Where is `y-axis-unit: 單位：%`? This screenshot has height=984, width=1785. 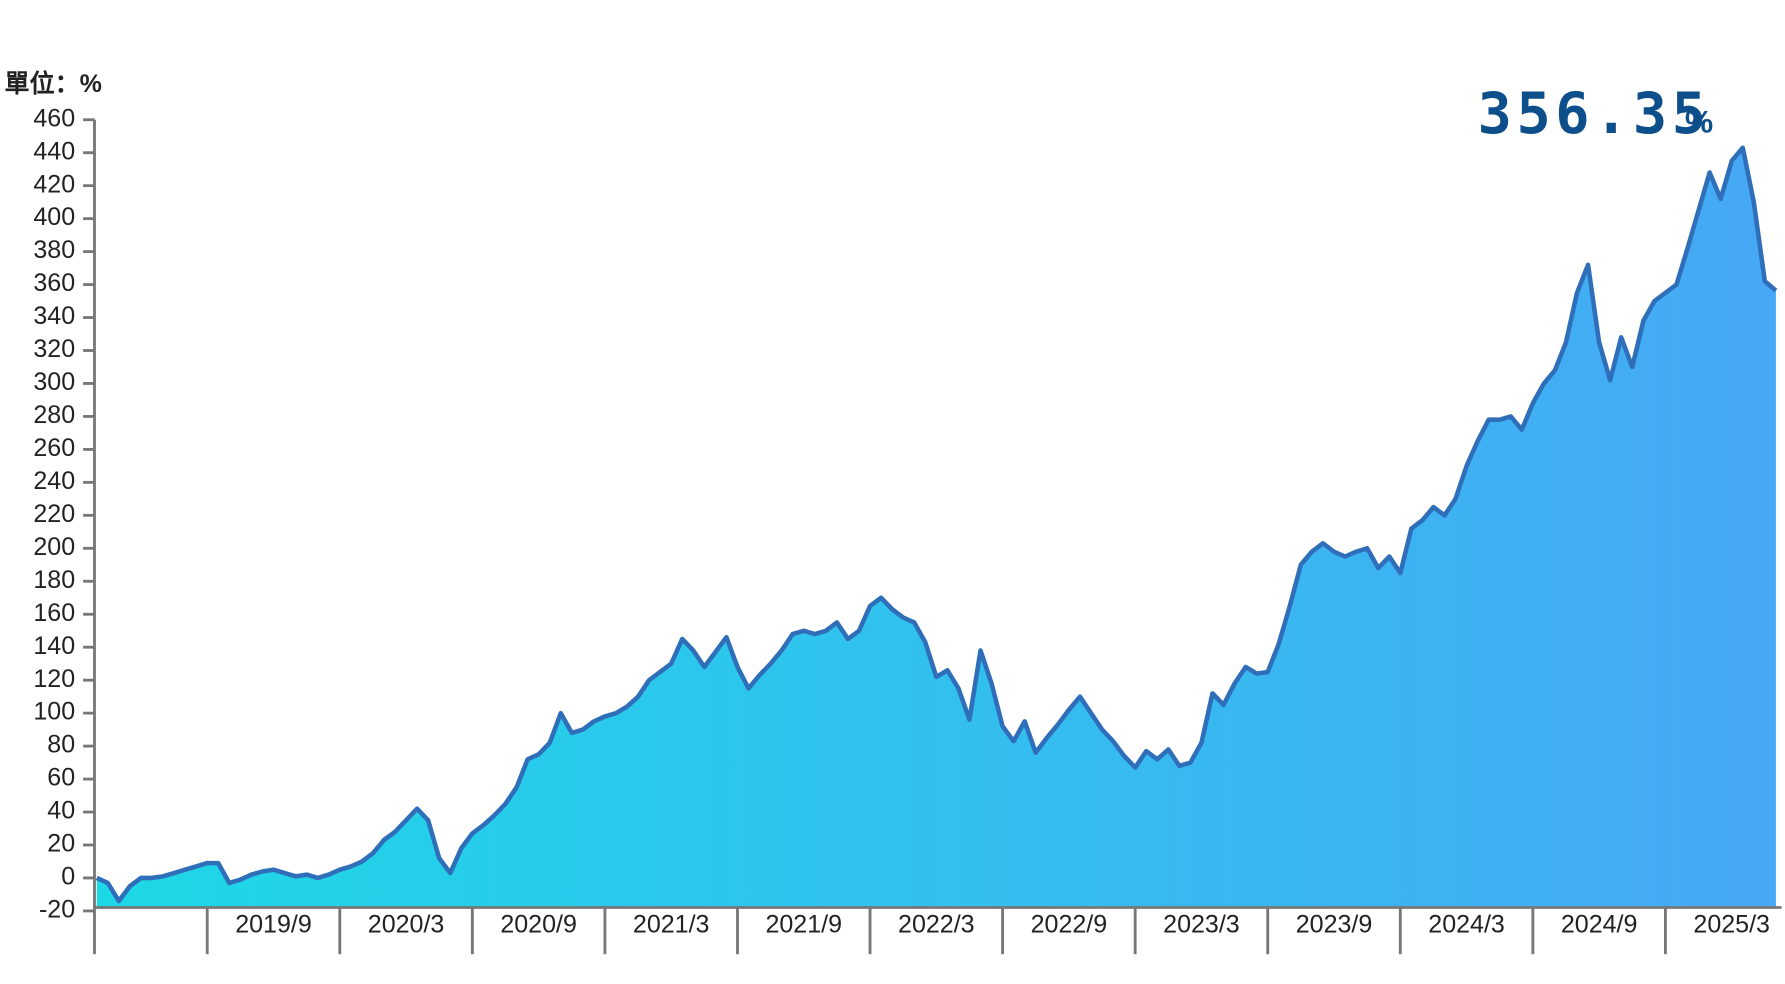 y-axis-unit: 單位：% is located at coordinates (53, 83).